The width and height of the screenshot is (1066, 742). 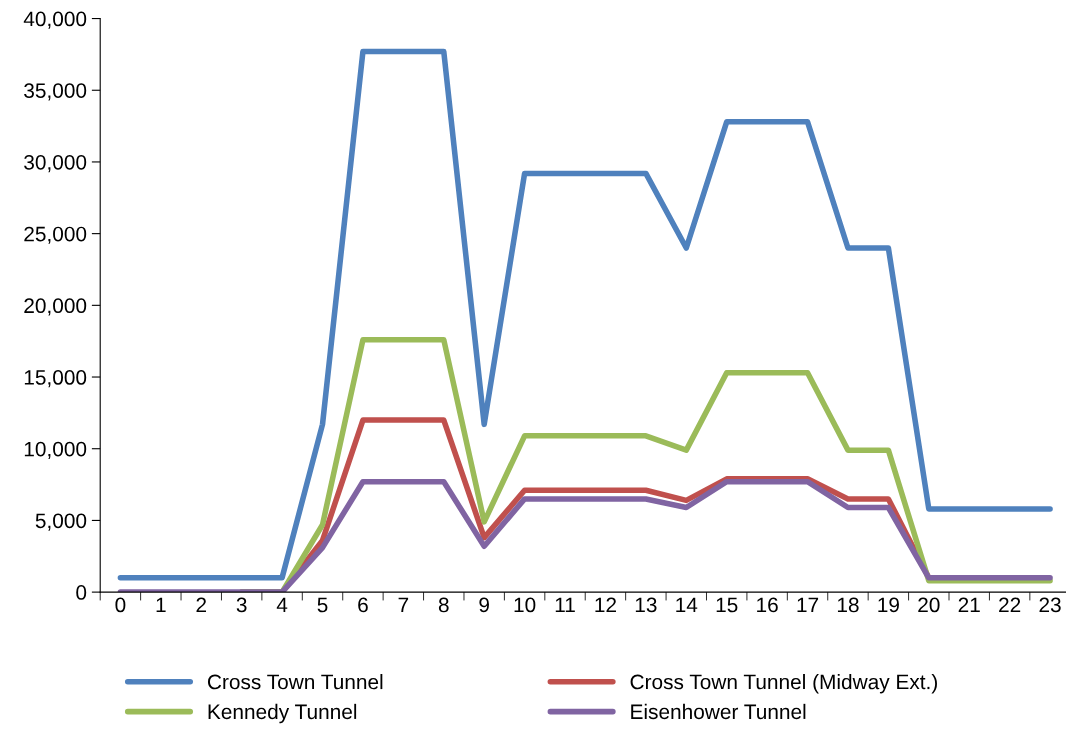 What do you see at coordinates (322, 605) in the screenshot?
I see `x-tick-label: 5` at bounding box center [322, 605].